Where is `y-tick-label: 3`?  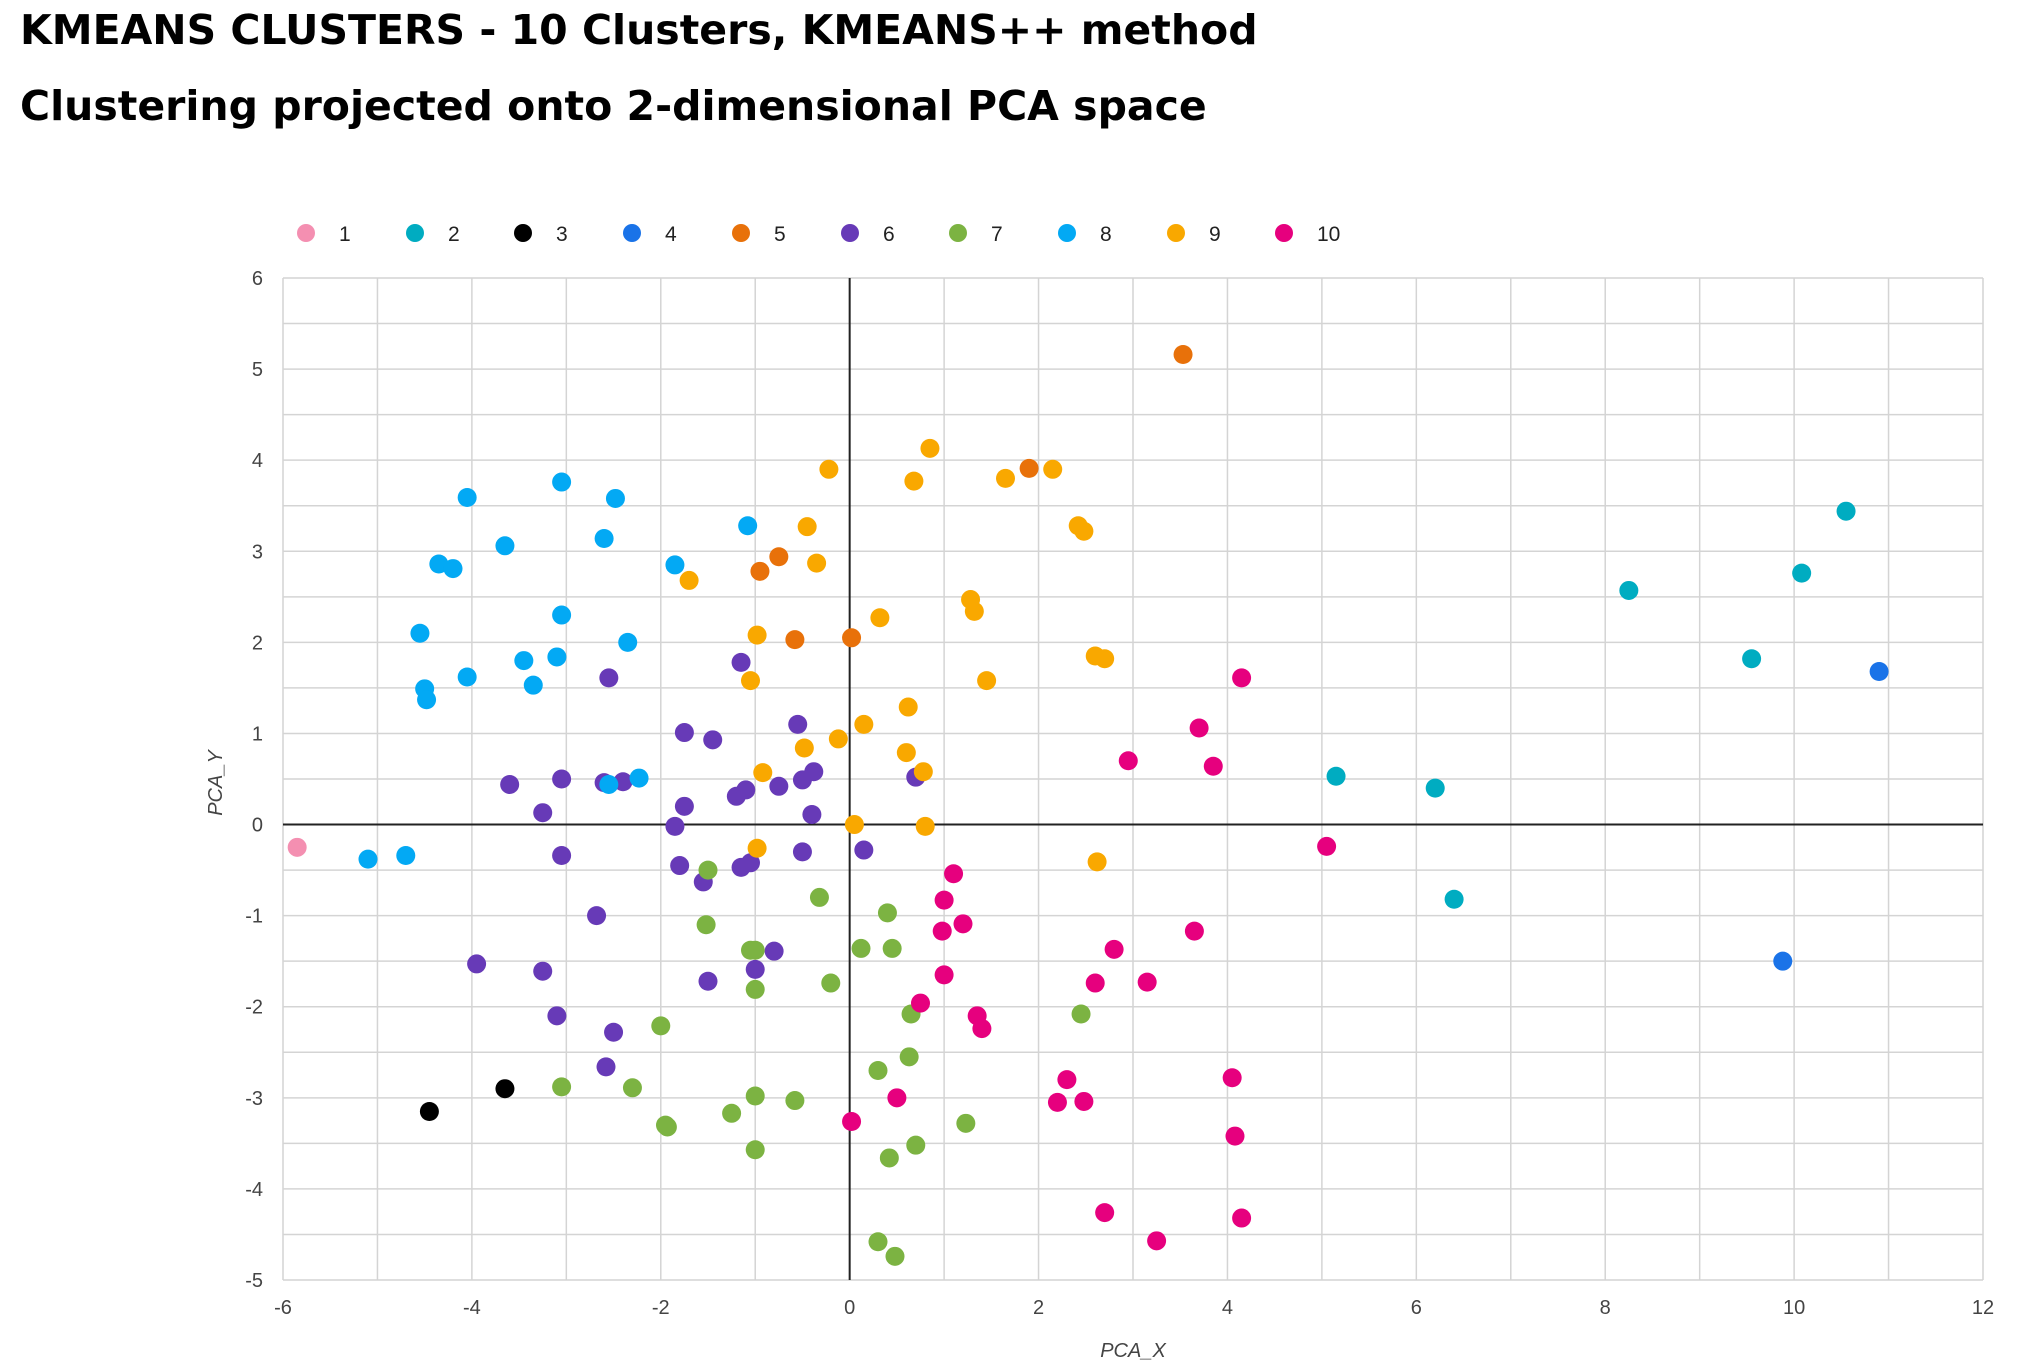 y-tick-label: 3 is located at coordinates (257, 552).